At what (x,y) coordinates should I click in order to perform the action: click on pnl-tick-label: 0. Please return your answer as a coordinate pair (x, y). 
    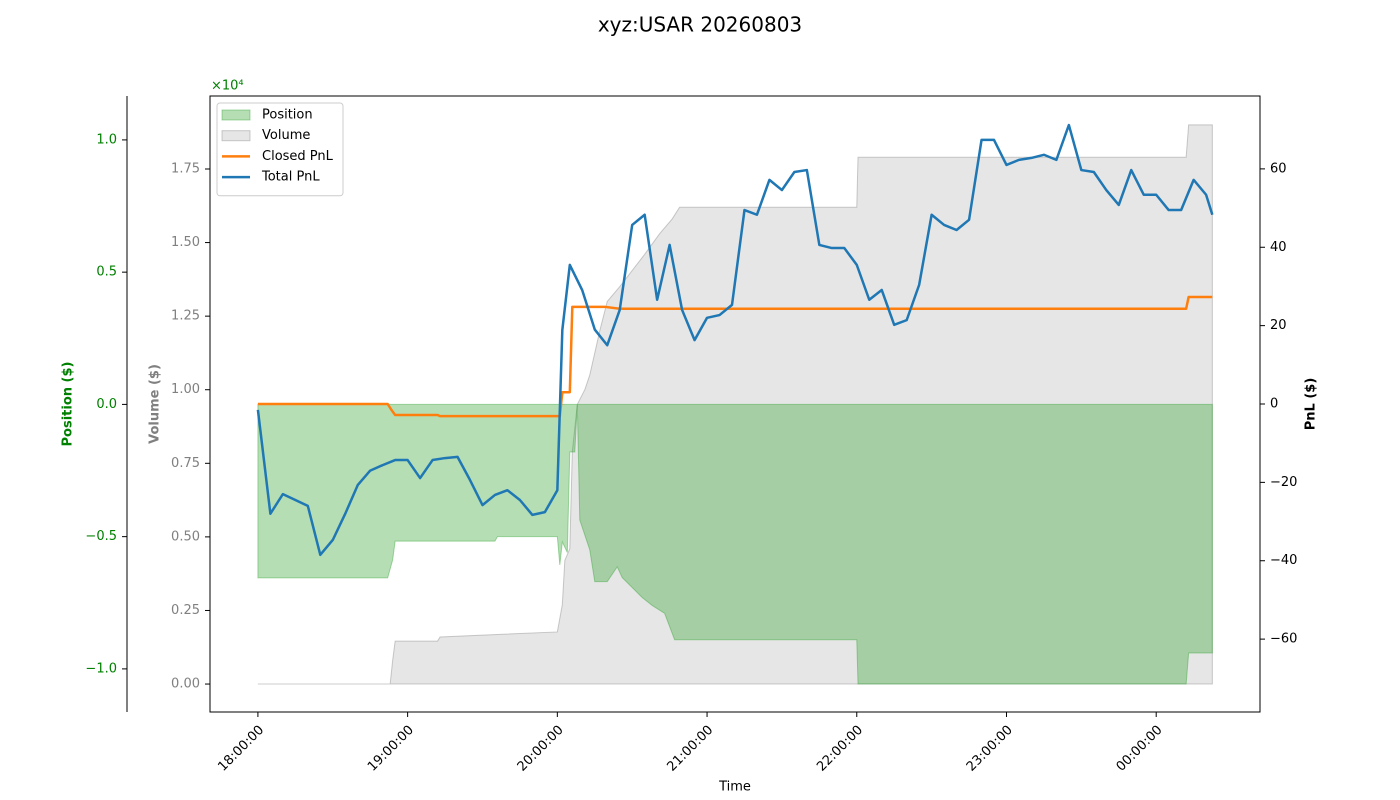
    Looking at the image, I should click on (1274, 404).